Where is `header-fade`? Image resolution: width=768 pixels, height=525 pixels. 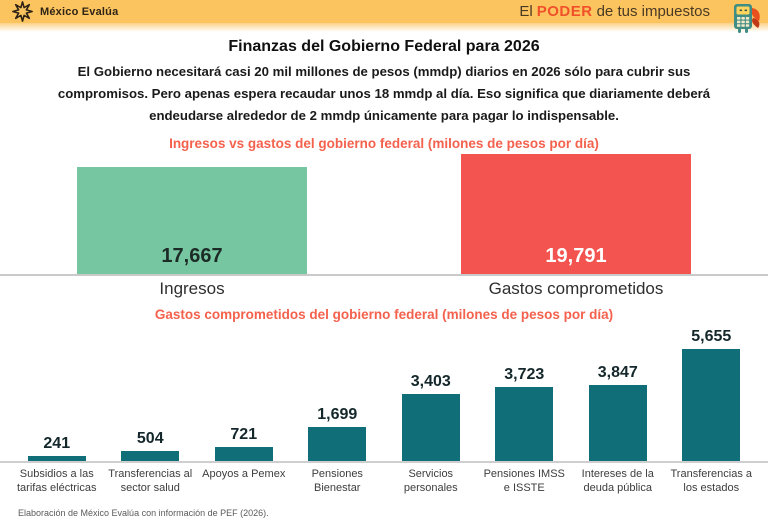 header-fade is located at coordinates (384, 27).